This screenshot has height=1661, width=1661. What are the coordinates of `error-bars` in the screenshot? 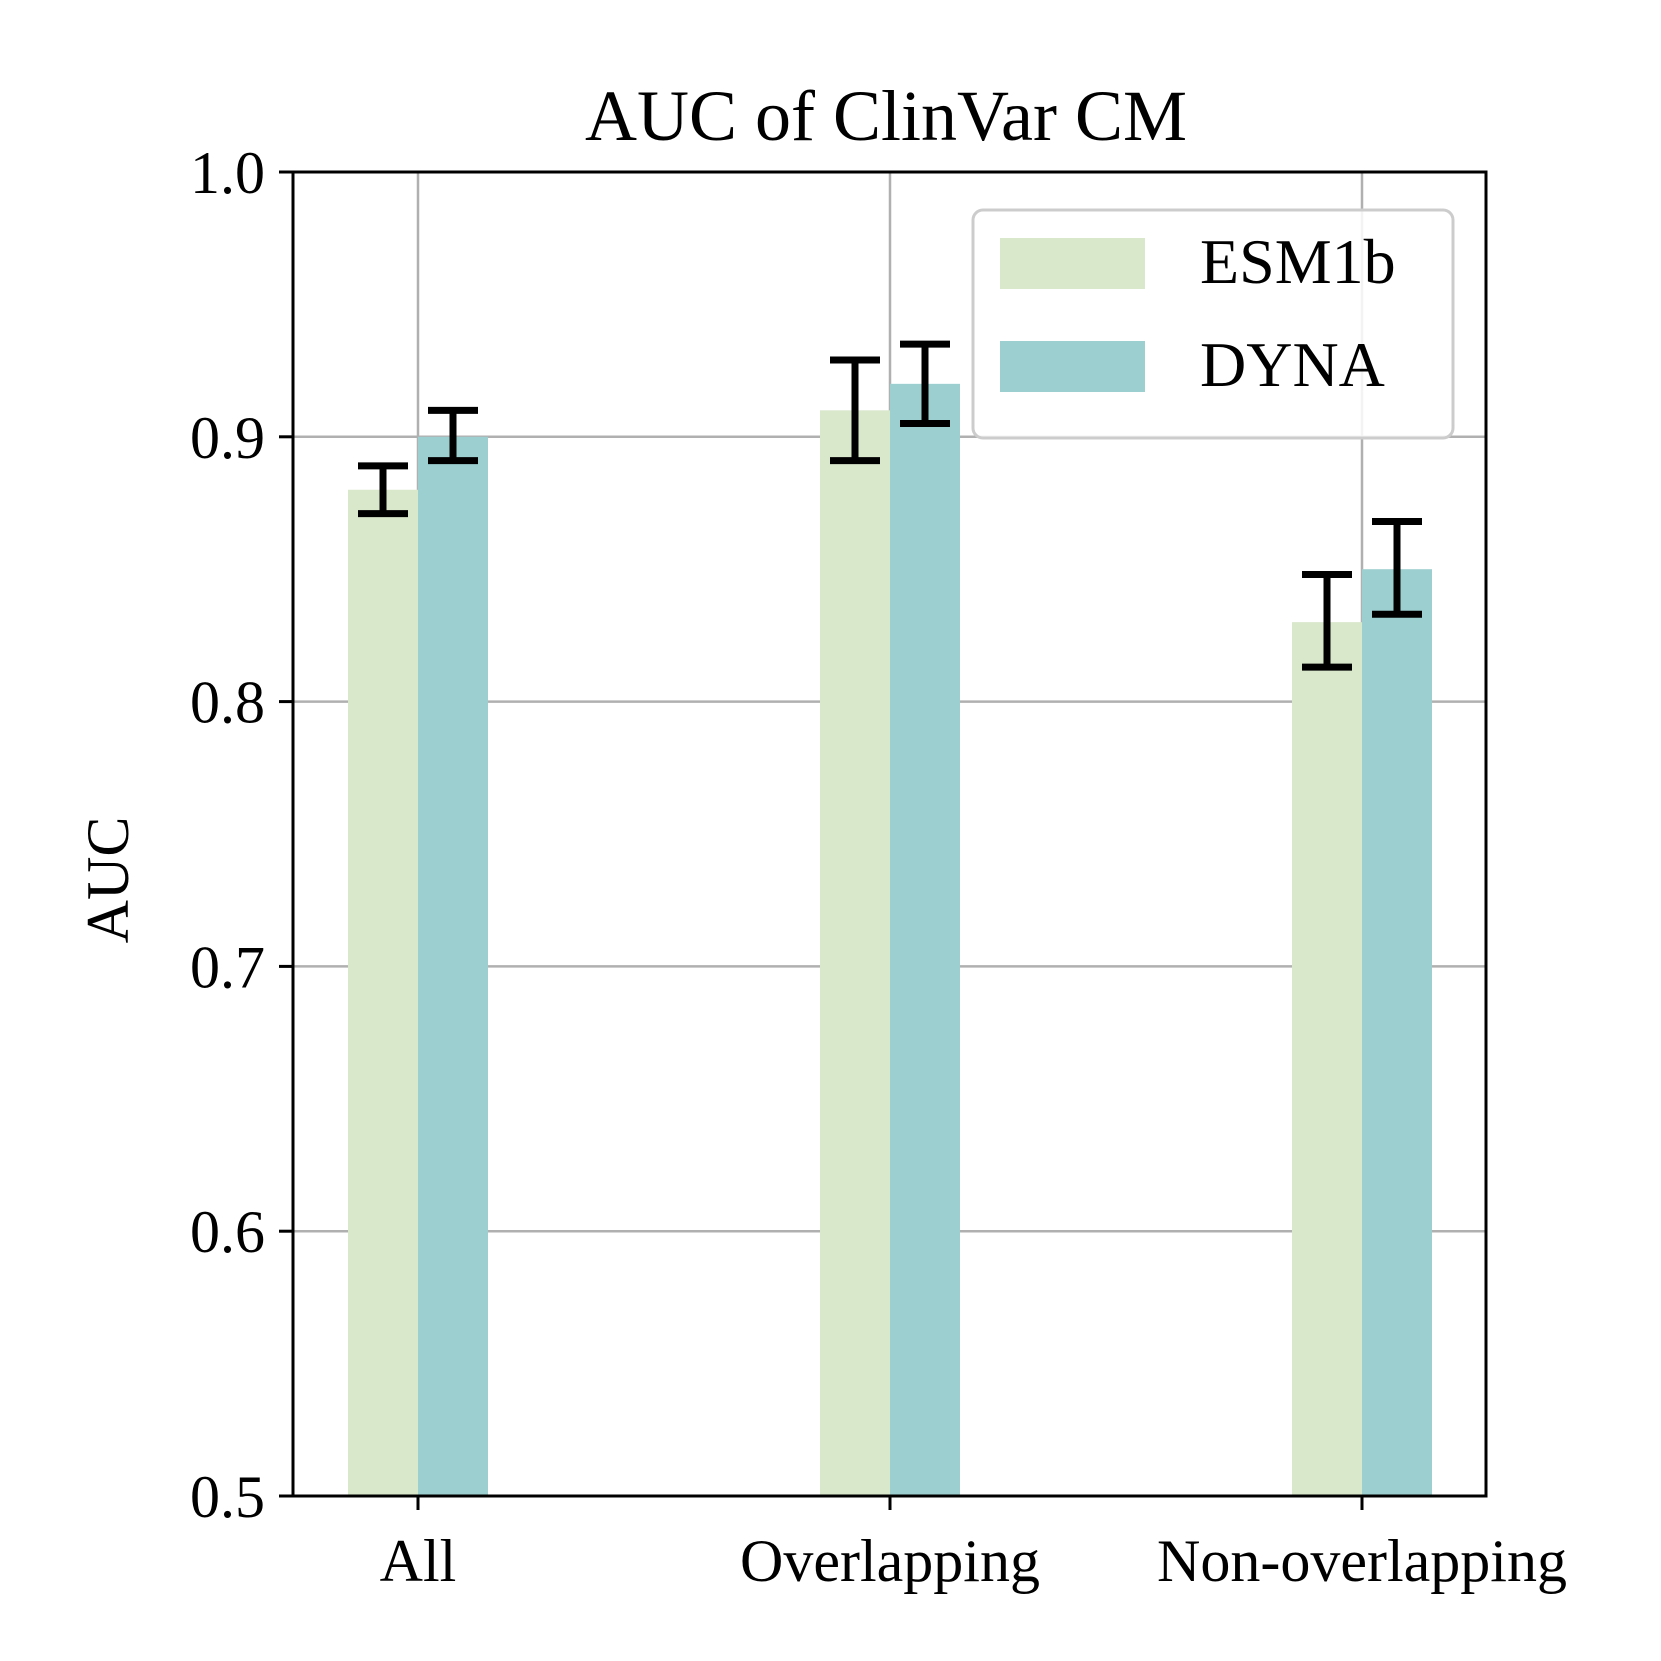 It's located at (890, 505).